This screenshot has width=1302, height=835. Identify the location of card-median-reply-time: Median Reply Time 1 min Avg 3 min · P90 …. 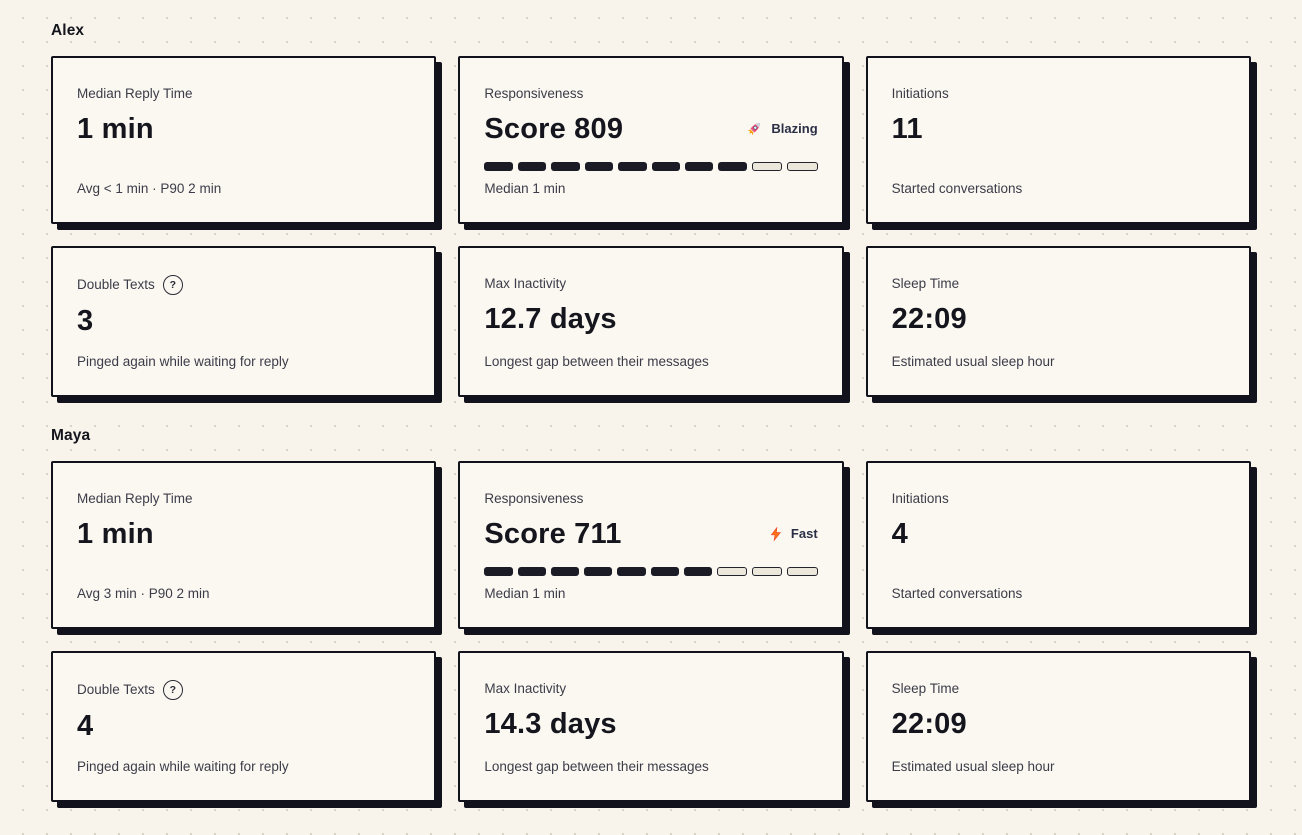
(244, 545).